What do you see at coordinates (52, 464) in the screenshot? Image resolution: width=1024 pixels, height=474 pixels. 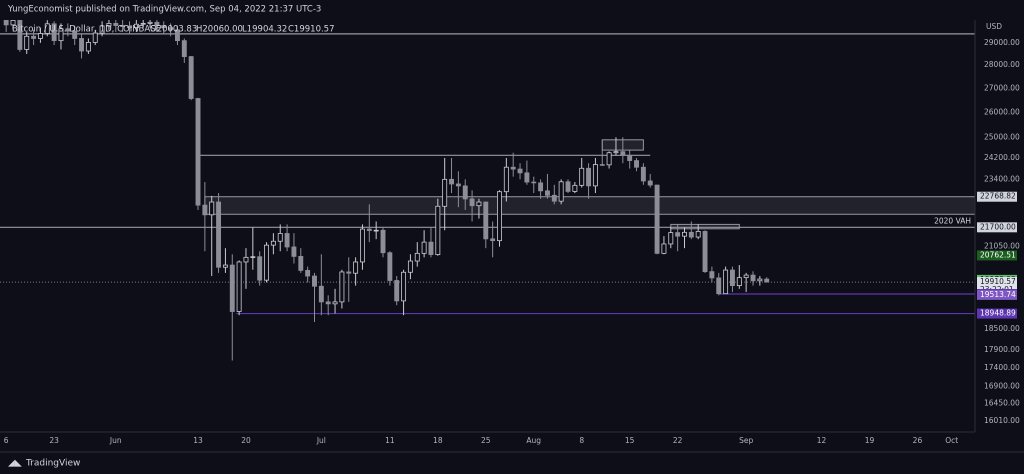 I see `brand: TradingView` at bounding box center [52, 464].